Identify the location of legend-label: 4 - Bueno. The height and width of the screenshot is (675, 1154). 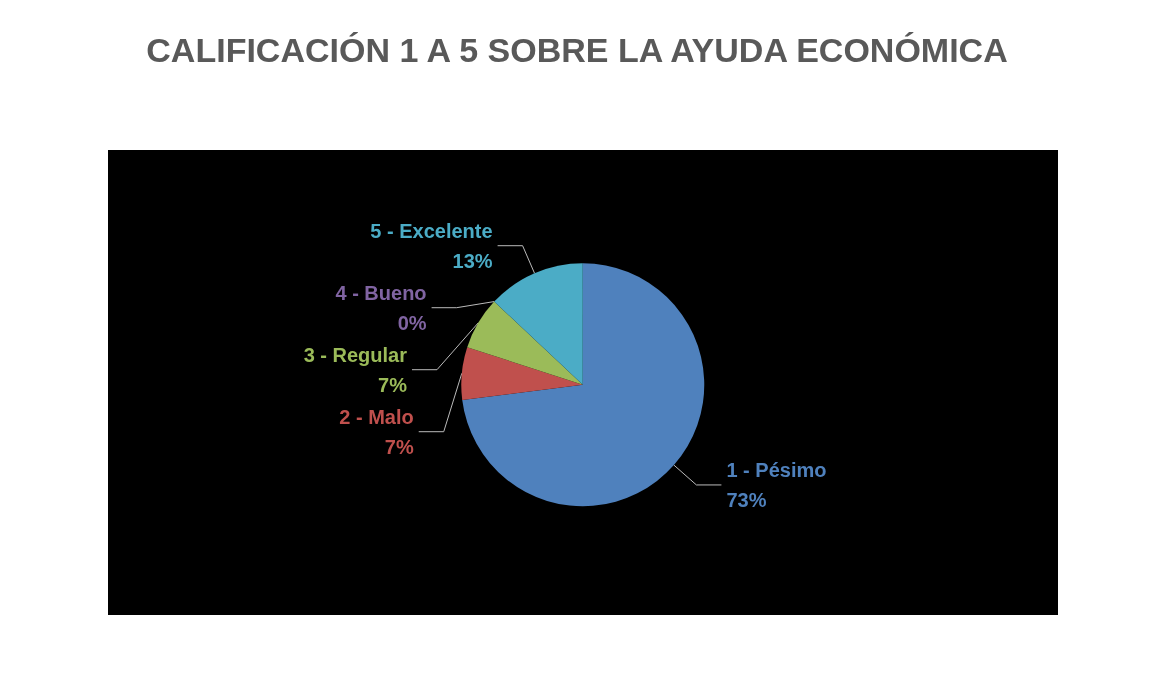
(381, 292).